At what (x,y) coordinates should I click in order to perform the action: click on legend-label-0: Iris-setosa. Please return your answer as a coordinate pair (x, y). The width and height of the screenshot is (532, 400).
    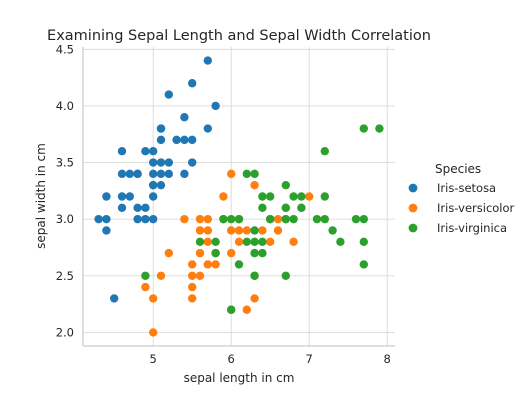
    Looking at the image, I should click on (466, 188).